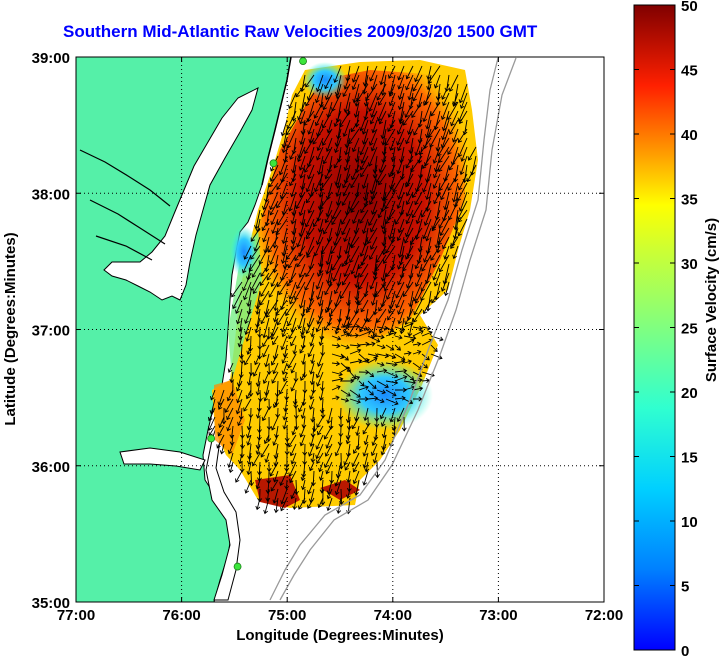 Image resolution: width=724 pixels, height=659 pixels. What do you see at coordinates (162, 459) in the screenshot?
I see `albemarle-sound` at bounding box center [162, 459].